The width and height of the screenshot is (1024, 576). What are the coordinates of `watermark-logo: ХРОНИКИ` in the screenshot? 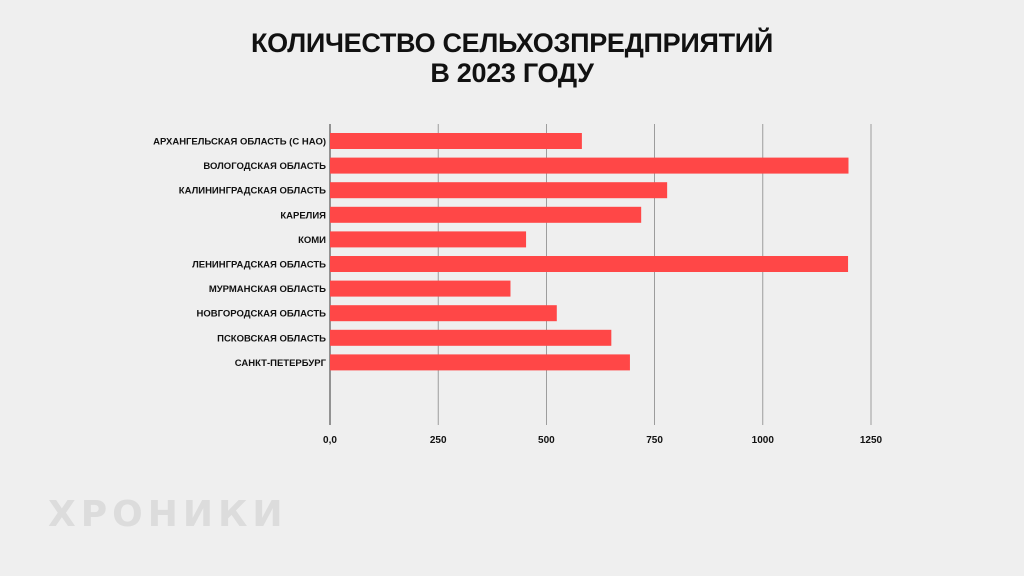 It's located at (168, 514).